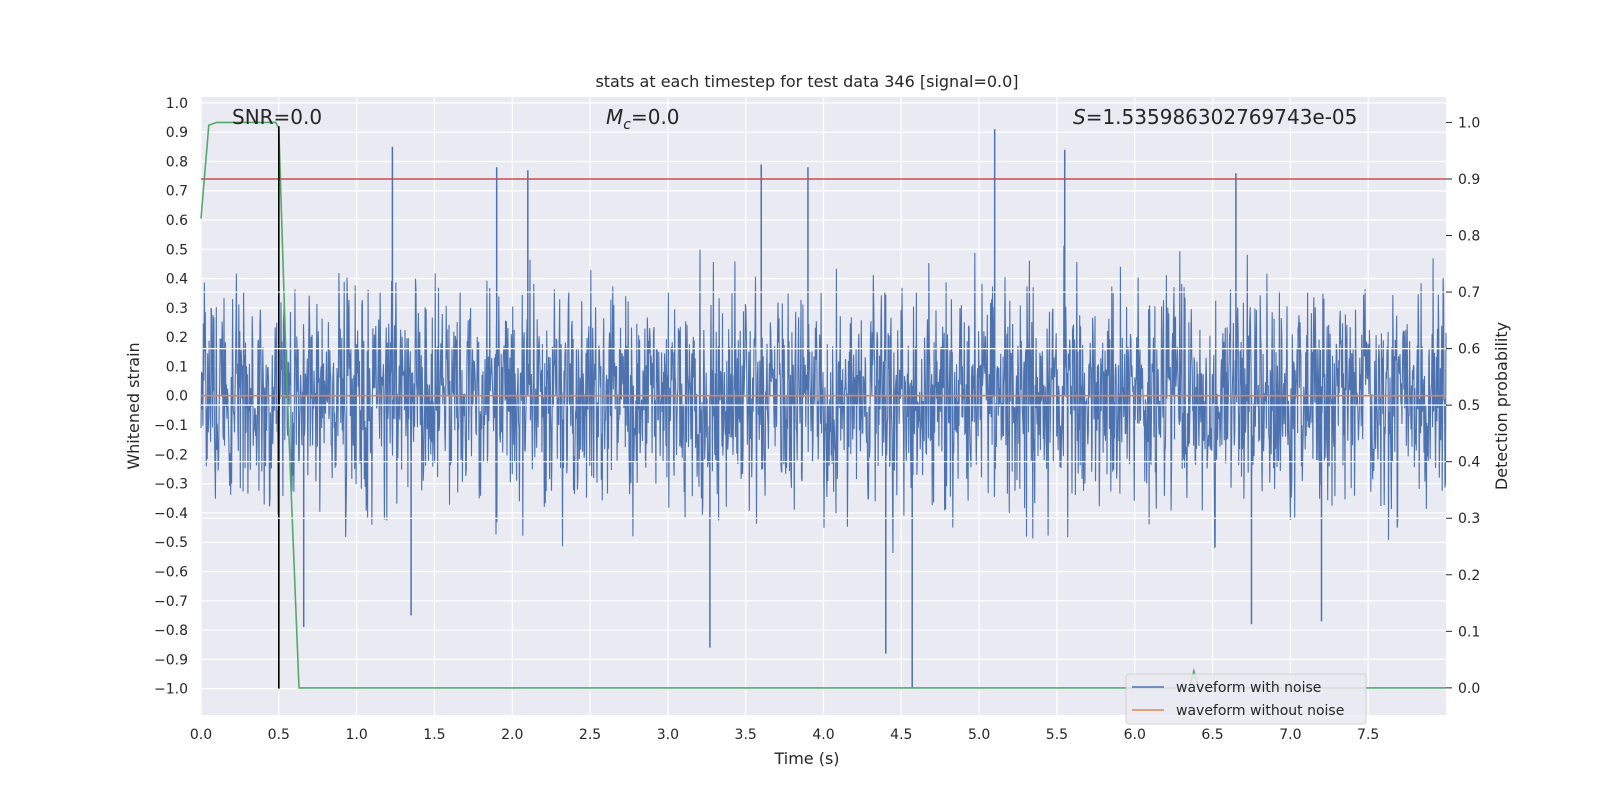 The image size is (1600, 800). Describe the element at coordinates (1469, 576) in the screenshot. I see `y2-tick-label: 0.2` at that location.